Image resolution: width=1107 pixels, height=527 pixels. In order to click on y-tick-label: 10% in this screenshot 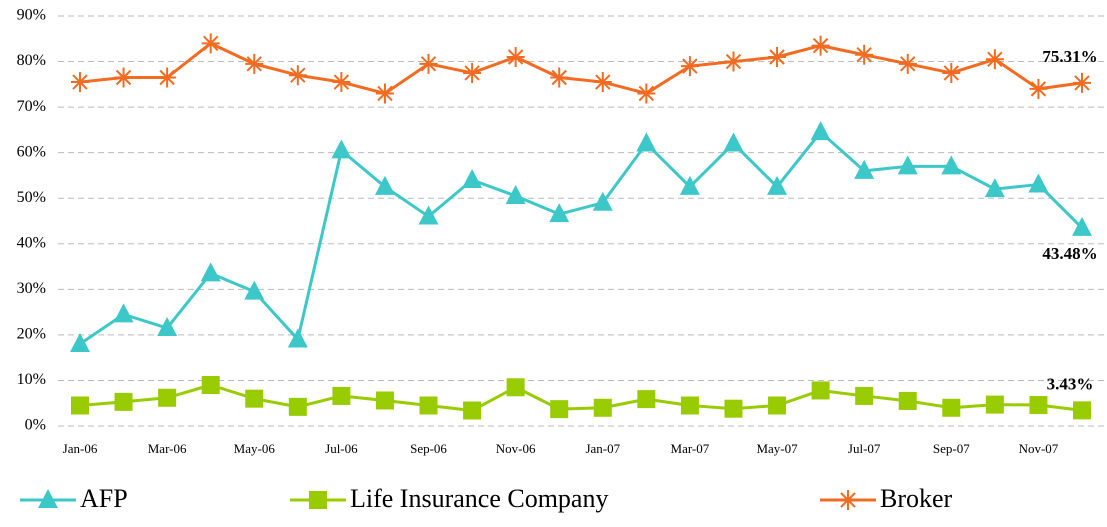, I will do `click(31, 379)`.